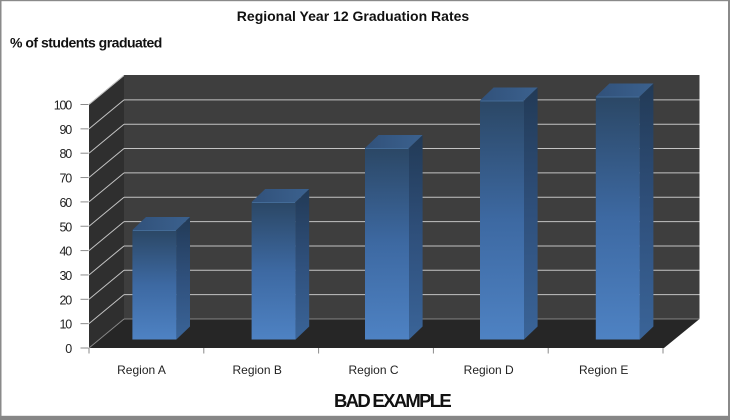 Image resolution: width=730 pixels, height=420 pixels. I want to click on svg-text: 60, so click(65, 203).